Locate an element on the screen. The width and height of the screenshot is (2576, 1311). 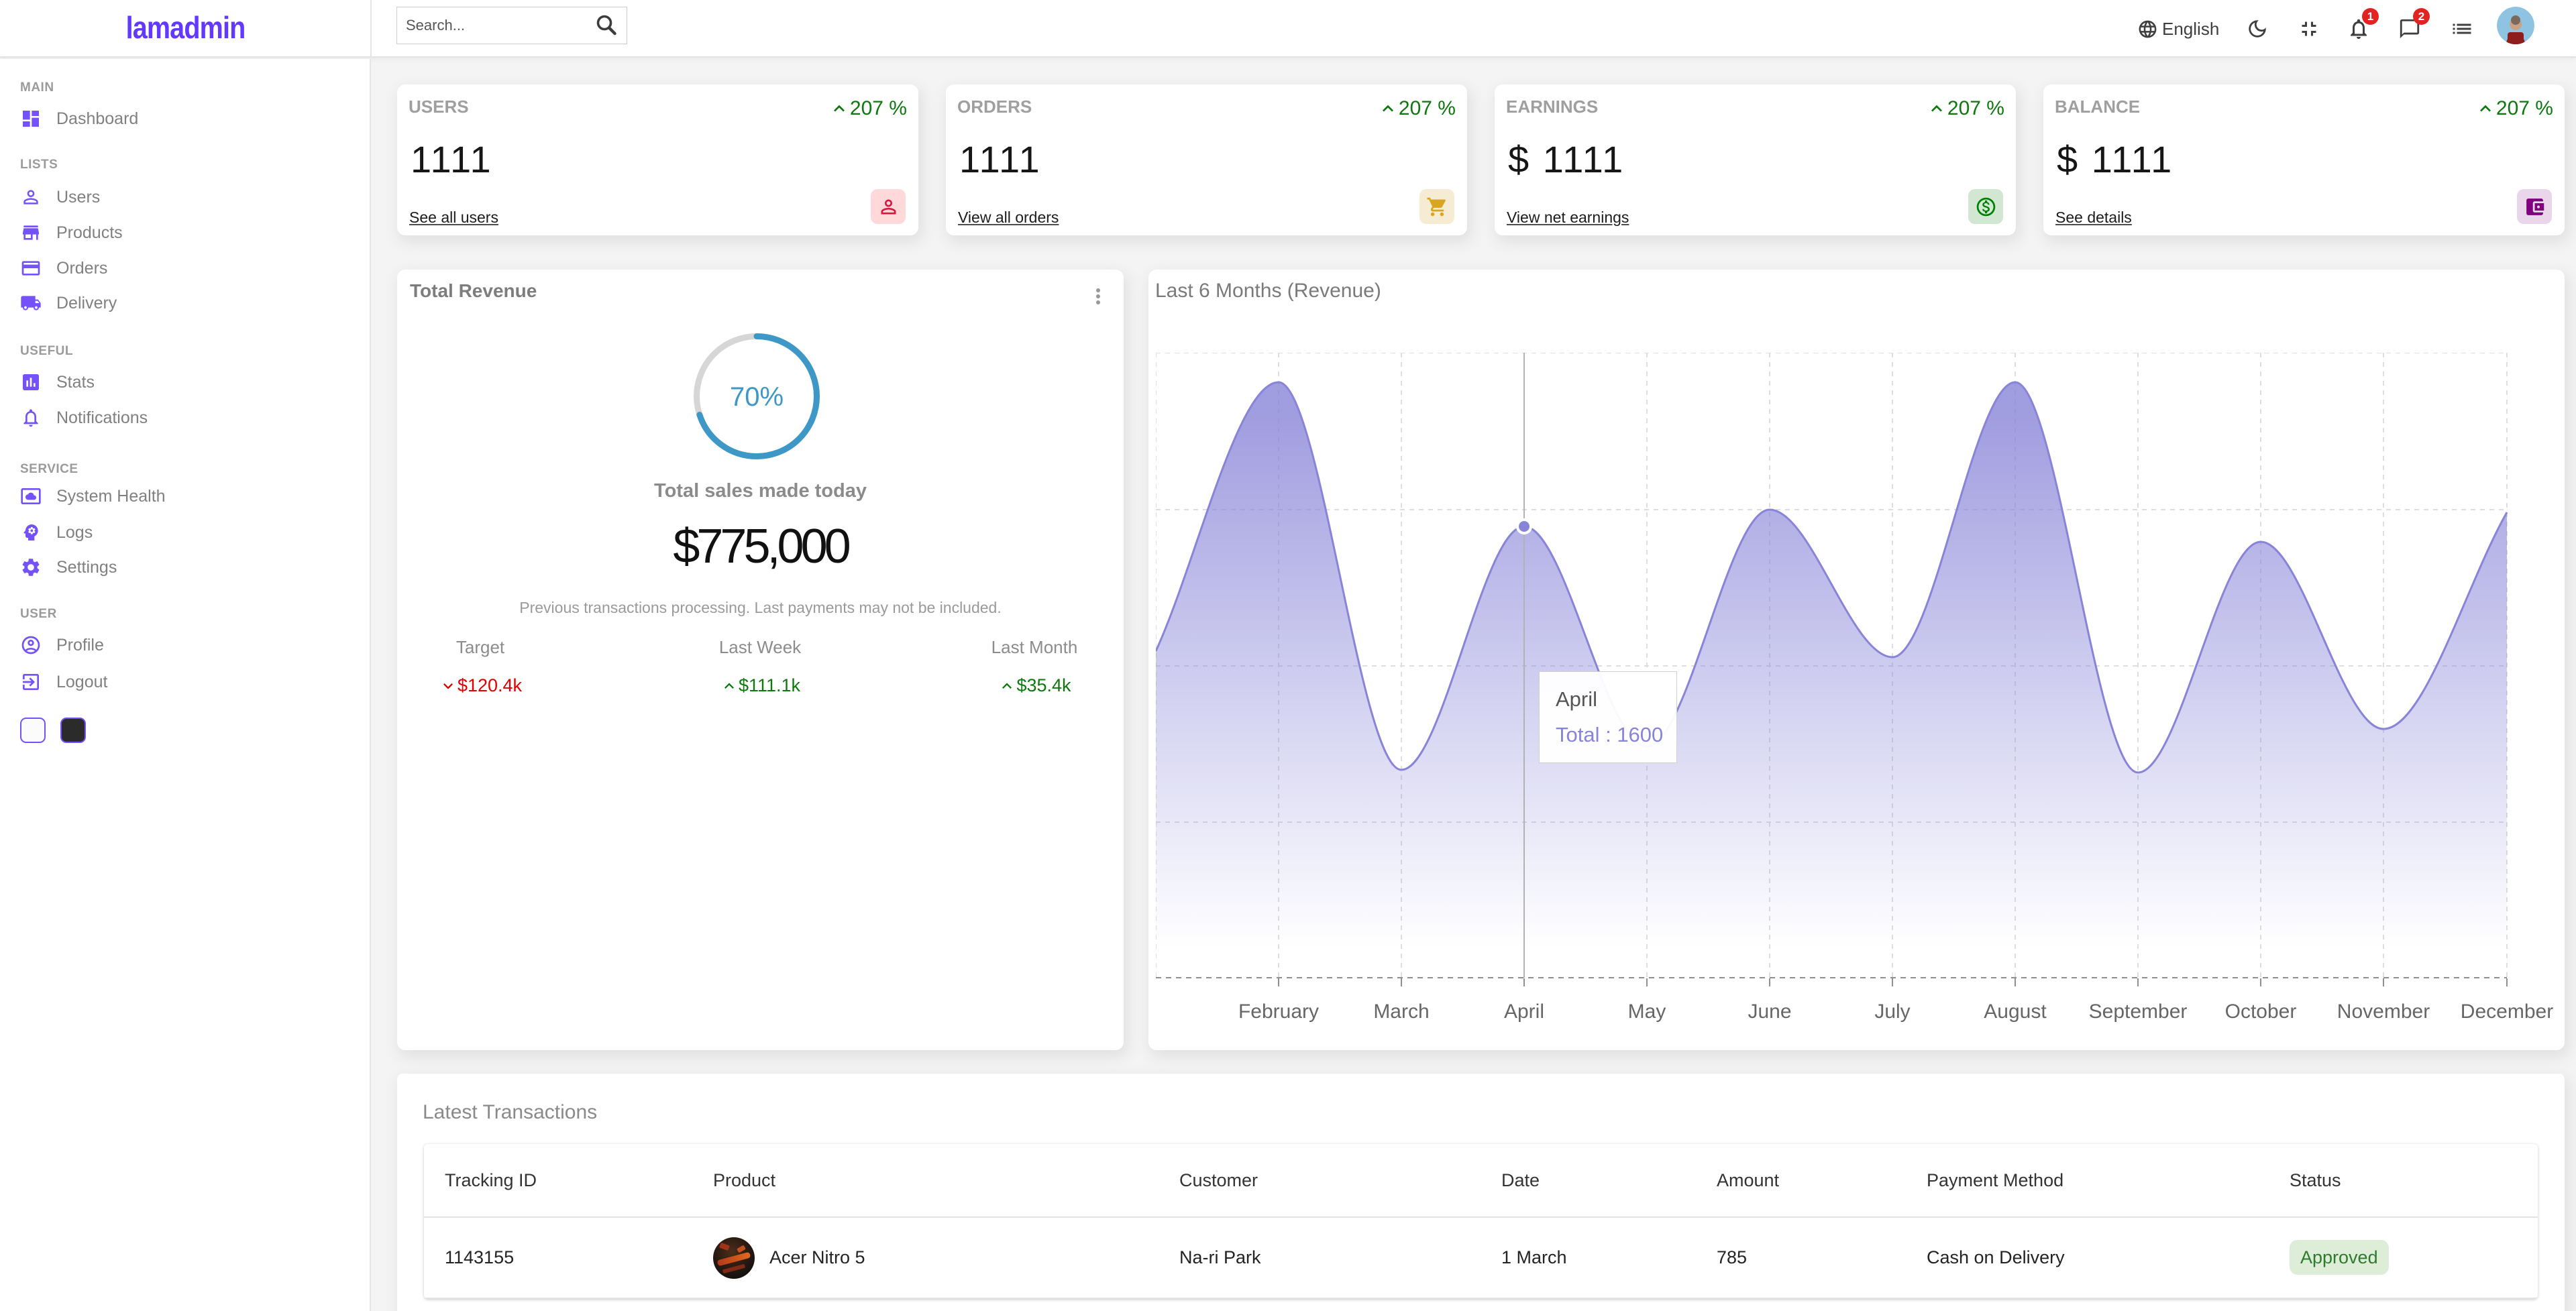
svg-text: 70% is located at coordinates (757, 397).